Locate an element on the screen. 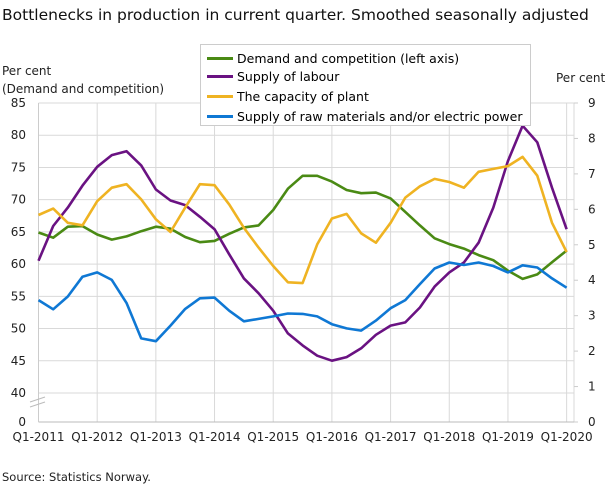 This screenshot has width=609, height=488. legend-item: Supply of labour is located at coordinates (273, 76).